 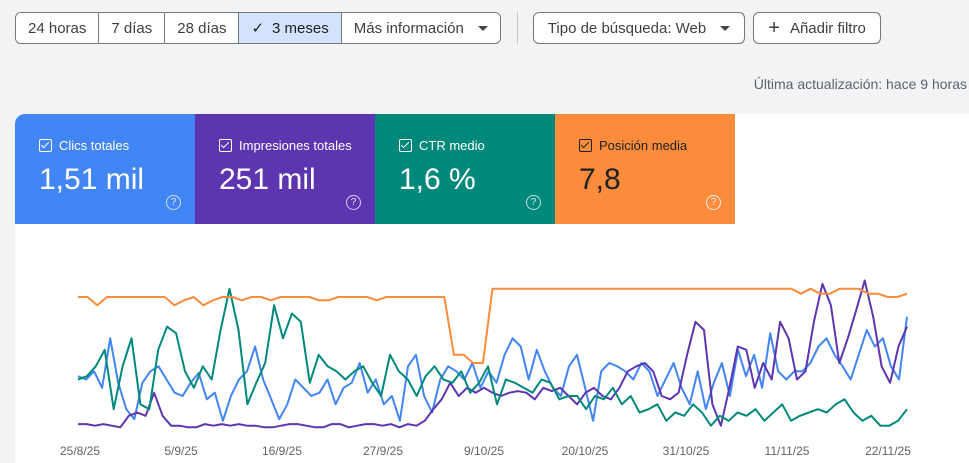 What do you see at coordinates (600, 179) in the screenshot?
I see `metric-value: 7,8` at bounding box center [600, 179].